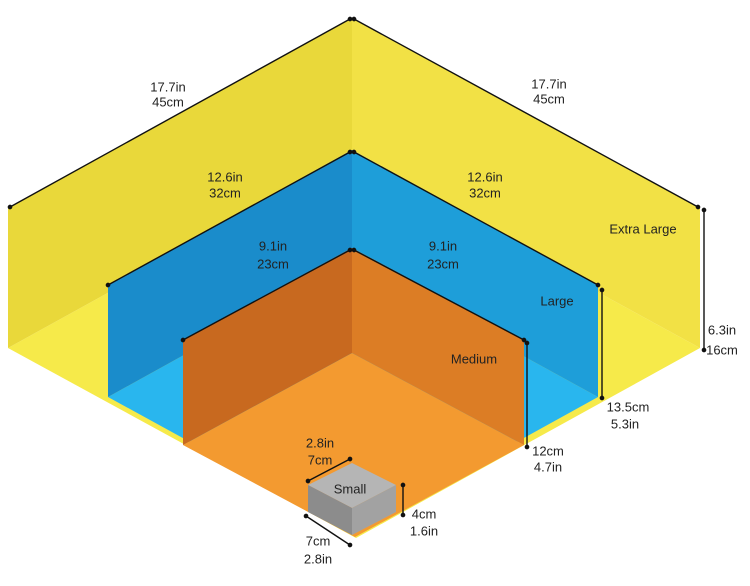  What do you see at coordinates (548, 450) in the screenshot?
I see `dim-label: 12cm` at bounding box center [548, 450].